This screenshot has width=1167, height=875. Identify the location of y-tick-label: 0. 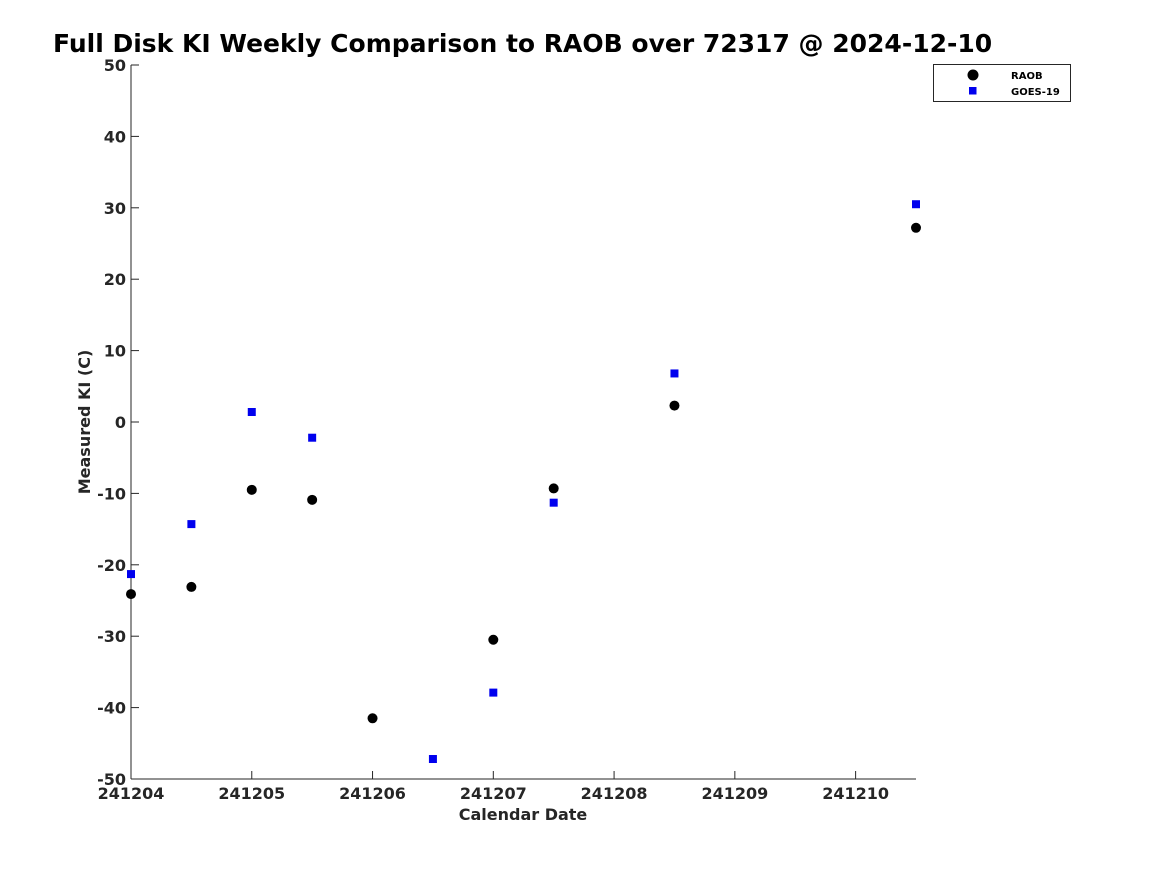
(120, 422).